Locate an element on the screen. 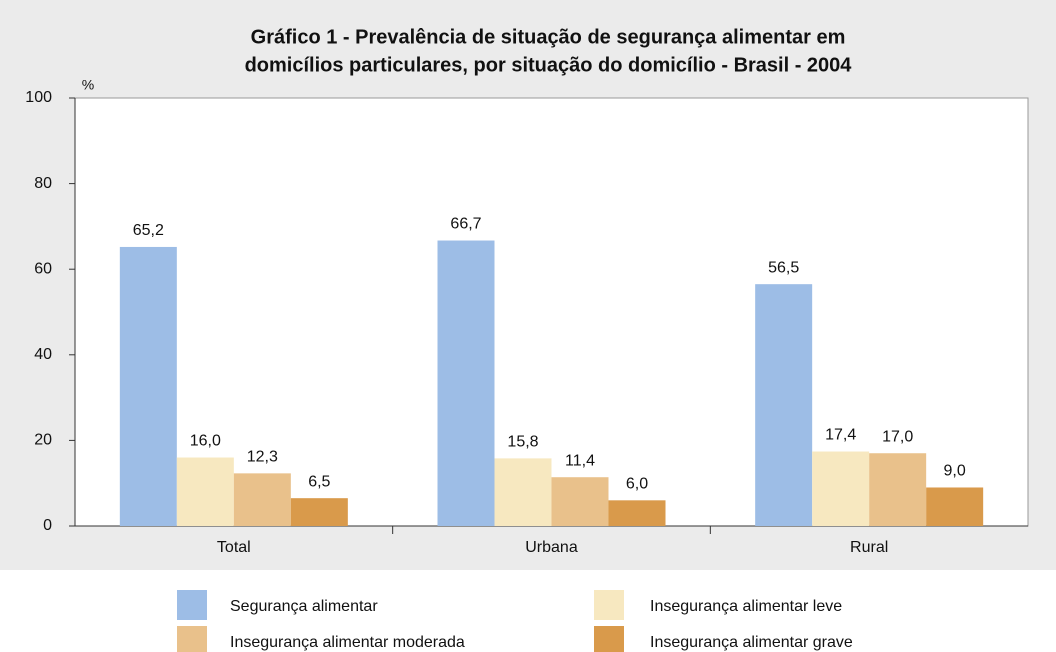 This screenshot has height=652, width=1056. legend-label: Segurança alimentar is located at coordinates (304, 606).